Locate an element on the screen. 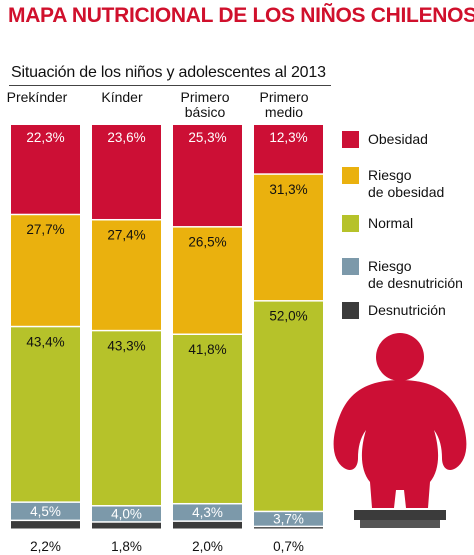 The width and height of the screenshot is (474, 555). legend-label: Obesidad is located at coordinates (398, 139).